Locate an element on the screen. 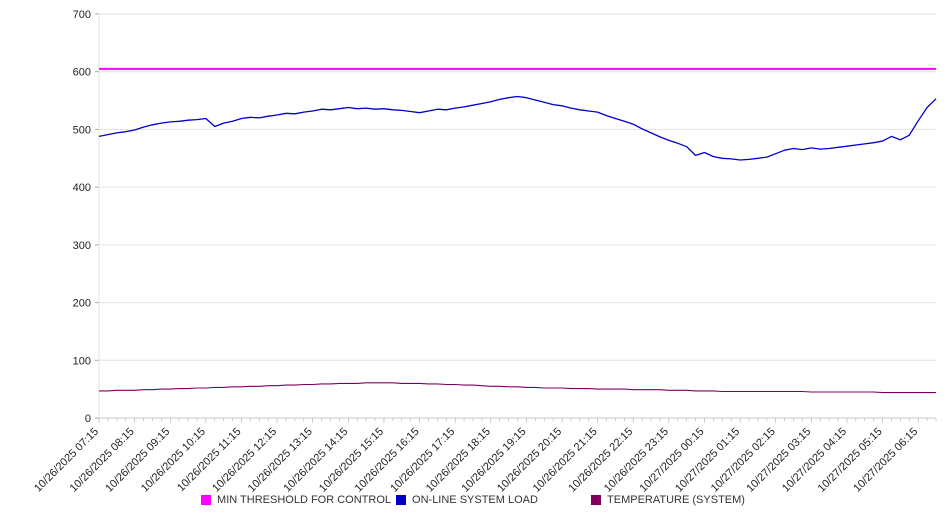 This screenshot has height=526, width=946. x-tick-label: 10/26/2025 15:15 is located at coordinates (351, 460).